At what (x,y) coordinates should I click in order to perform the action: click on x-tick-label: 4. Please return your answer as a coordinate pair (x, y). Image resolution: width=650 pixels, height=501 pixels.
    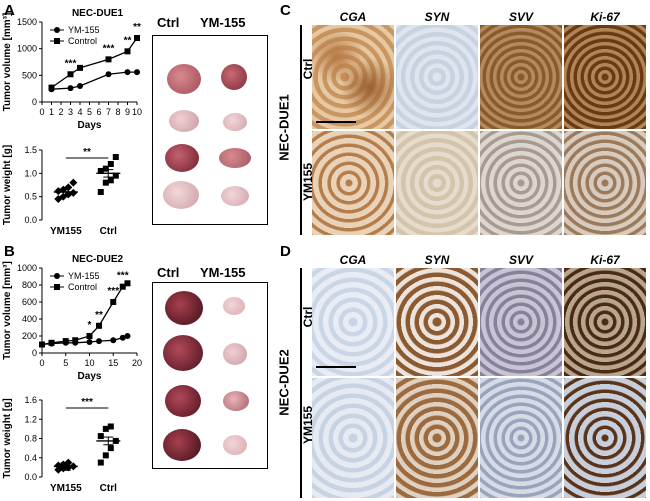
    Looking at the image, I should click on (79, 112).